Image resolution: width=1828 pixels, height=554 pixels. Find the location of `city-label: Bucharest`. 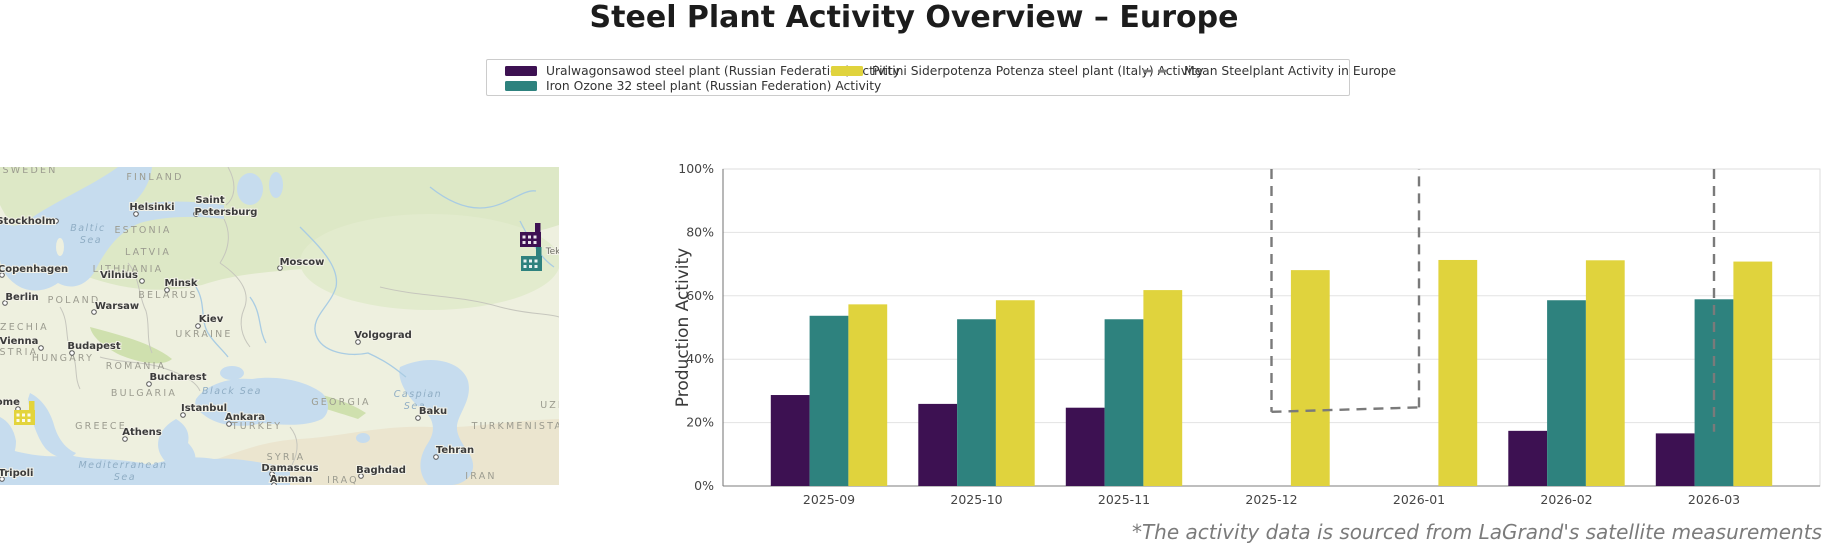

city-label: Bucharest is located at coordinates (178, 377).